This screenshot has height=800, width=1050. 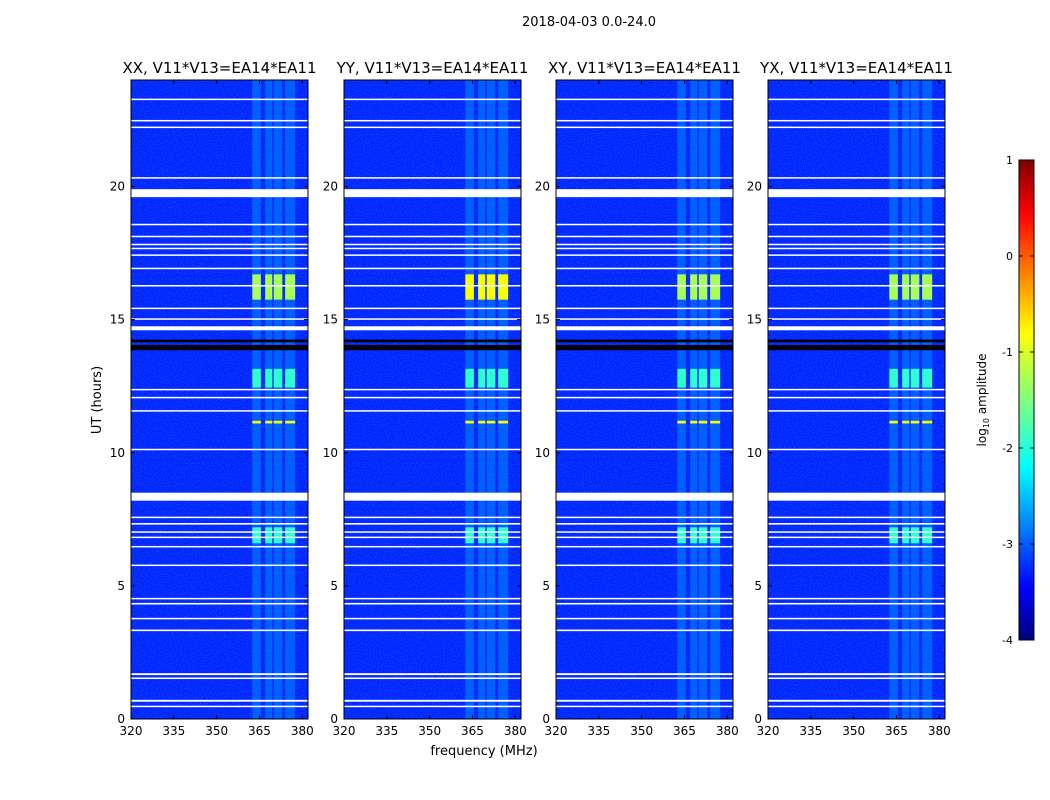 What do you see at coordinates (986, 423) in the screenshot?
I see `colorbar-label-sub: 10` at bounding box center [986, 423].